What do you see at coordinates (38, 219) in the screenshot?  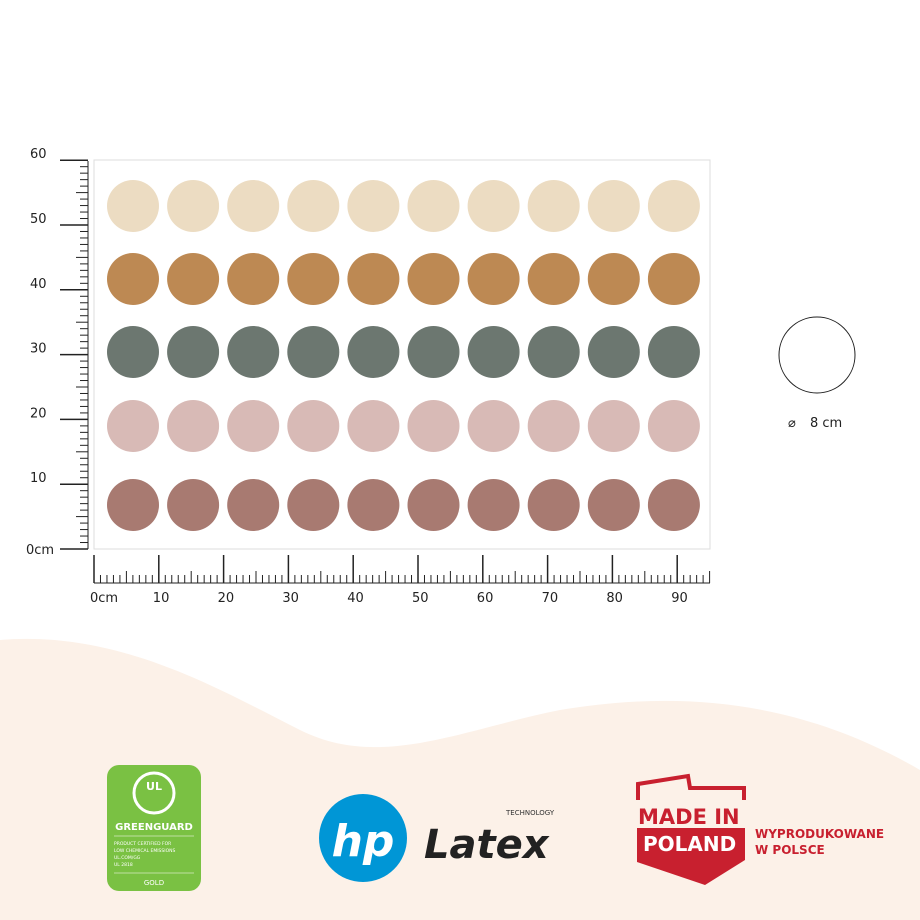 I see `y-tick-label: 50` at bounding box center [38, 219].